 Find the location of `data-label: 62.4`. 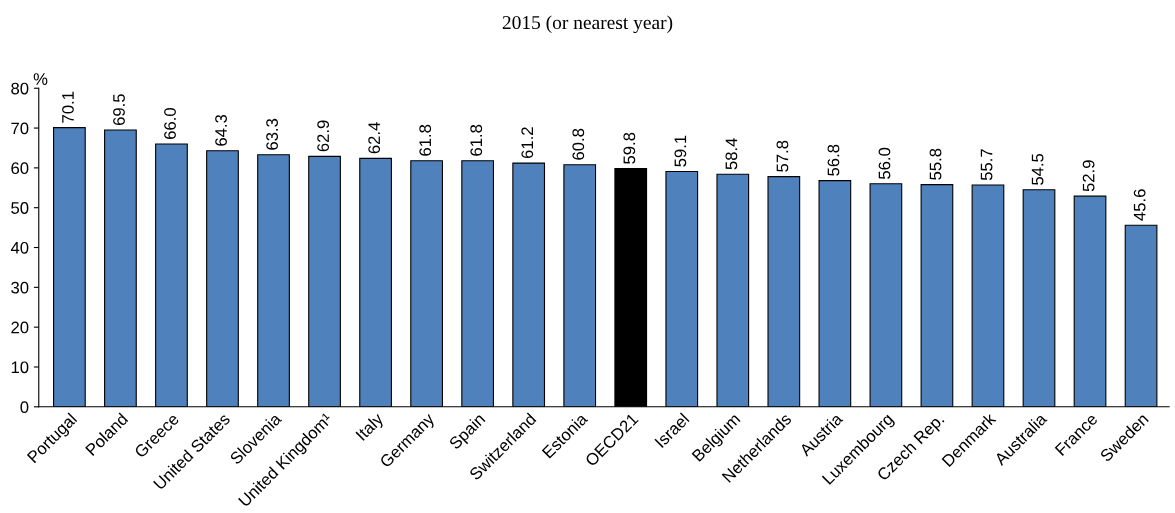

data-label: 62.4 is located at coordinates (374, 138).